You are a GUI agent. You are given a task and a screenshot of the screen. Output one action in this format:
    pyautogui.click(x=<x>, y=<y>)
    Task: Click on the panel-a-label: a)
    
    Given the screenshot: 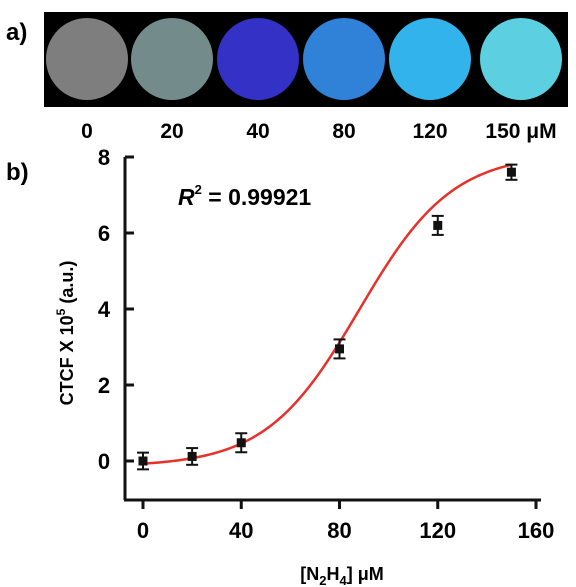 What is the action you would take?
    pyautogui.click(x=16, y=32)
    